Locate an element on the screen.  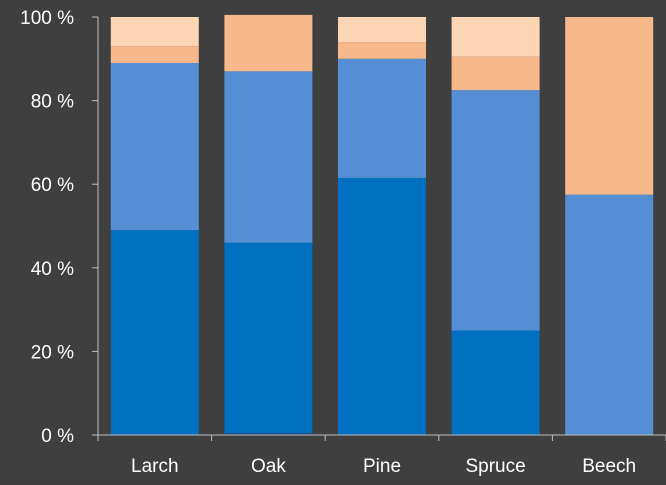
y-tick-label: 0 % is located at coordinates (57, 436).